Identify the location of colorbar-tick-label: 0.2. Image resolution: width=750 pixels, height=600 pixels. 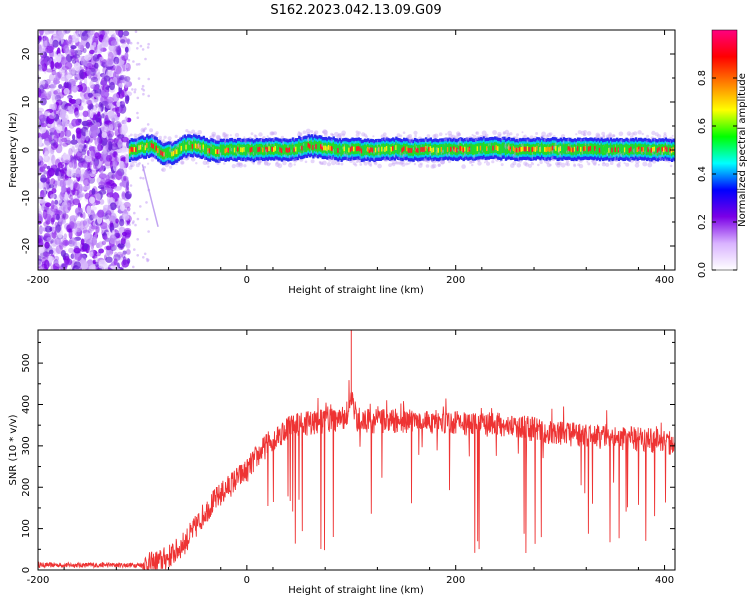
(702, 222).